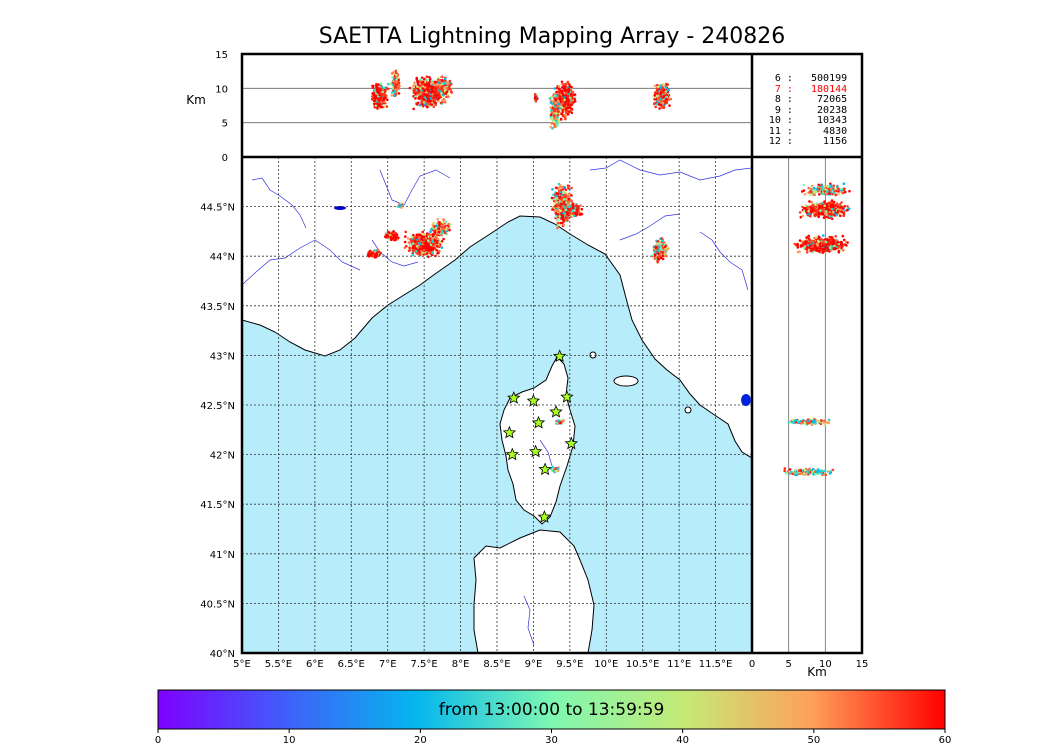 This screenshot has width=1050, height=750. I want to click on colorbar-tick-label: 0, so click(158, 740).